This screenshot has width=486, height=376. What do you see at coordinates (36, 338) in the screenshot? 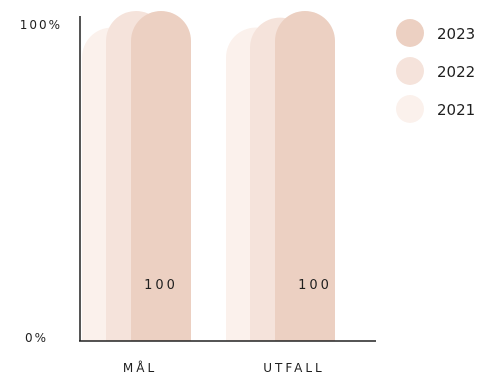
I see `y-tick-label-bottom: 0%` at bounding box center [36, 338].